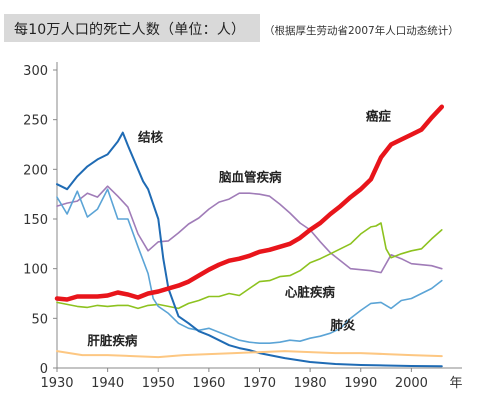 This screenshot has height=411, width=488. I want to click on x-tick-label: 1980, so click(310, 383).